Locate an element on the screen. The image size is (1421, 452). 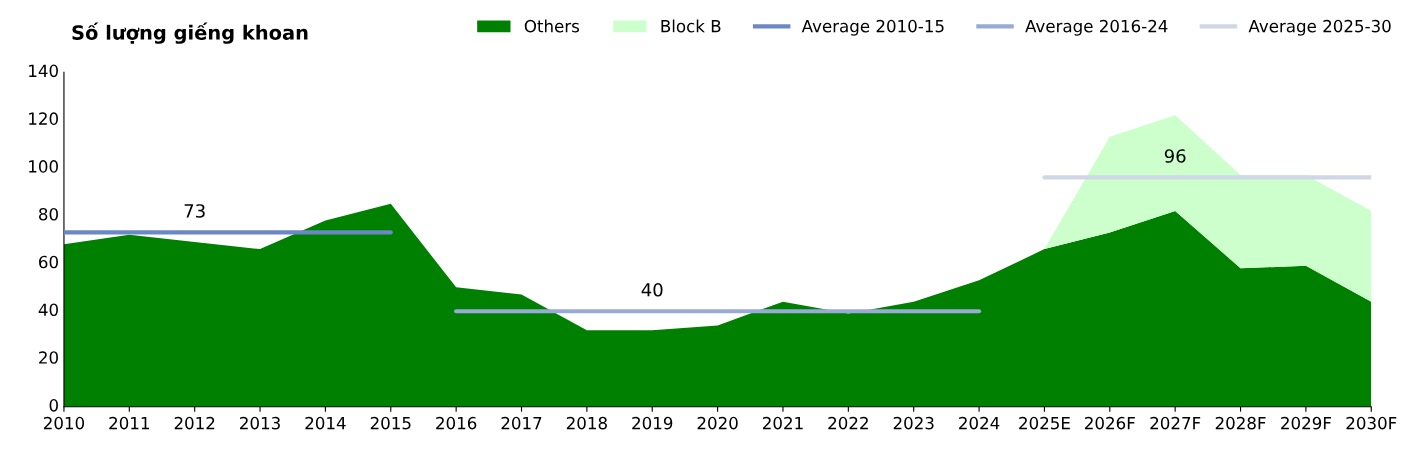
legend-label: Average 2010-15 is located at coordinates (872, 27).